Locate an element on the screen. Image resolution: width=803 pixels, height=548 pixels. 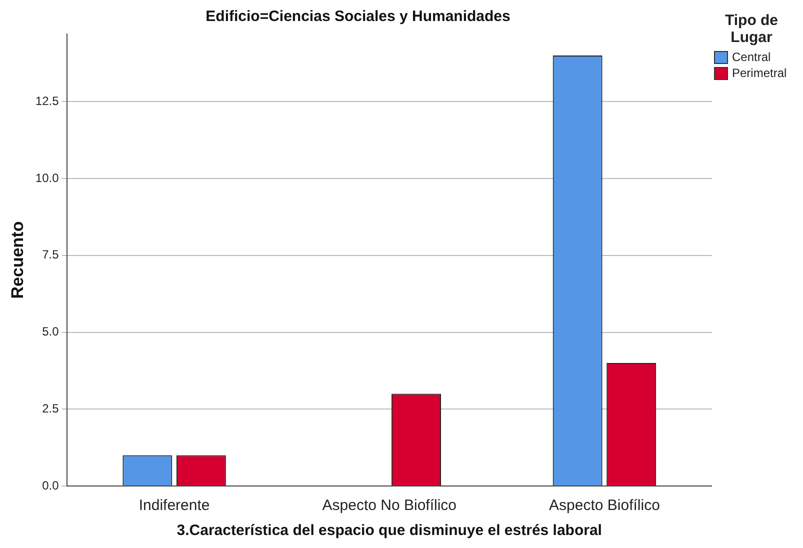
y-tick-label: 12.5 is located at coordinates (47, 101).